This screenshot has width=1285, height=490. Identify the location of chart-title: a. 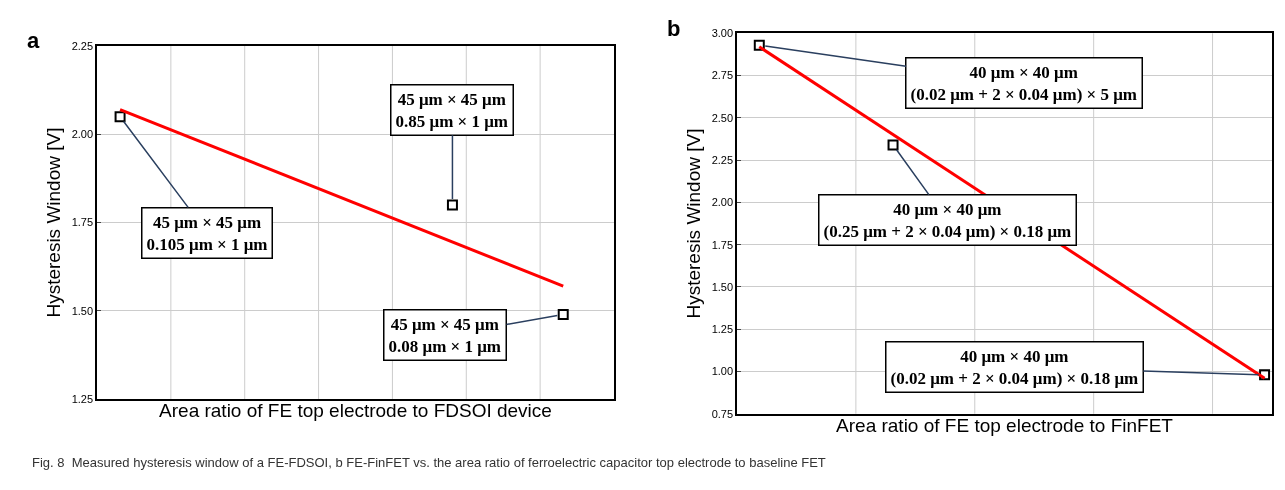
(33, 40).